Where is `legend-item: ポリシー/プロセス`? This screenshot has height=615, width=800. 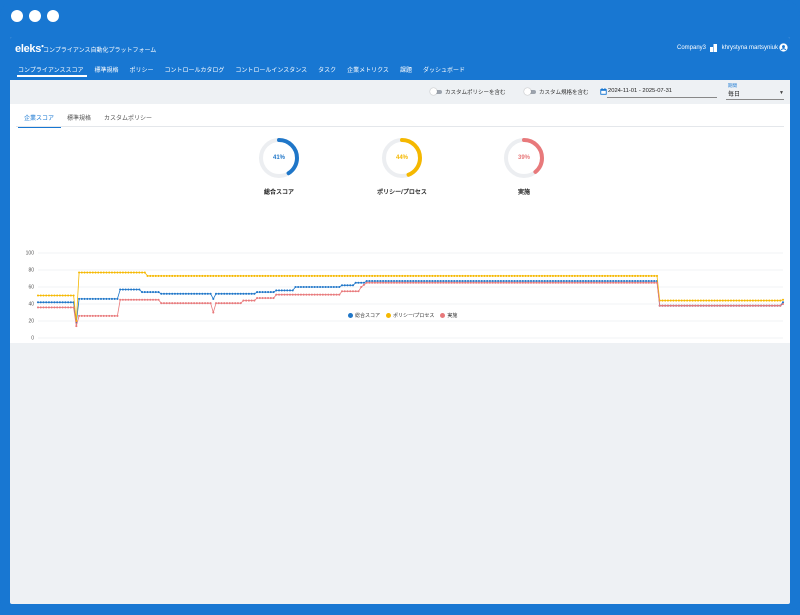
legend-item: ポリシー/プロセス is located at coordinates (410, 315).